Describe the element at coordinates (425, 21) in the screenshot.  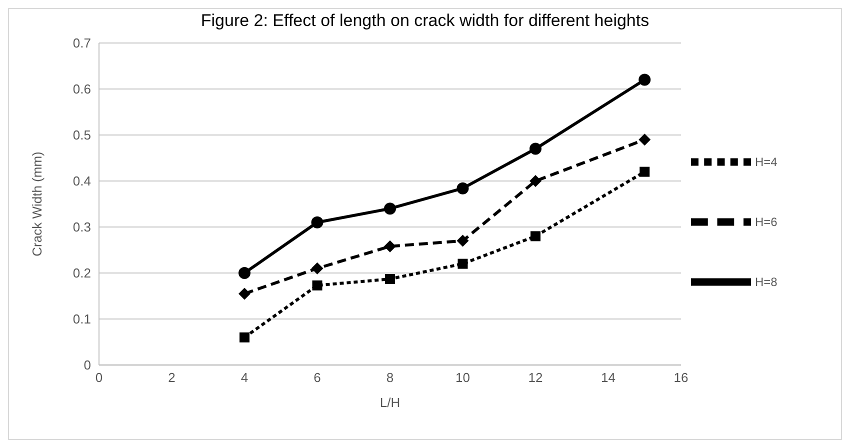
I see `chart-title: Figure 2: Effect of length on crack width for different heights` at that location.